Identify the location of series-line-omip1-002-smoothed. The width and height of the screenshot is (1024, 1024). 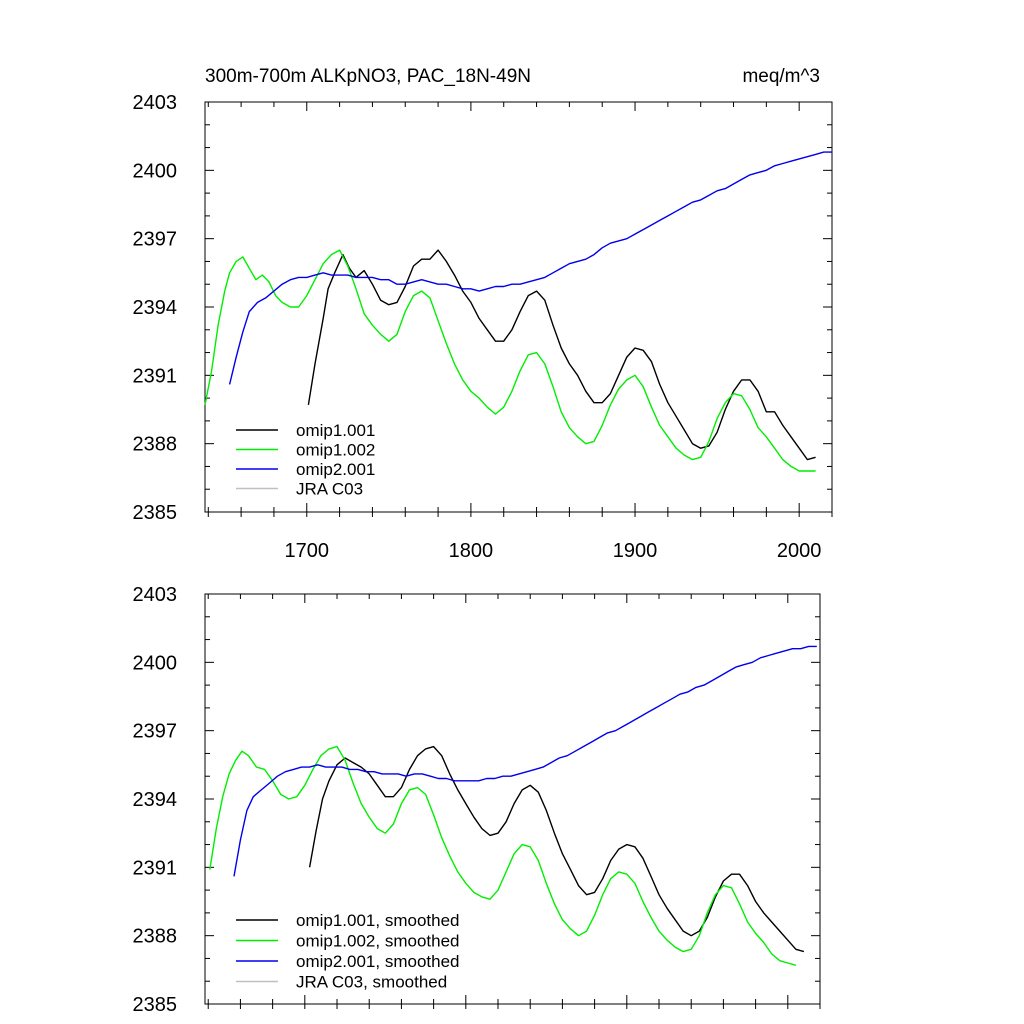
(503, 855).